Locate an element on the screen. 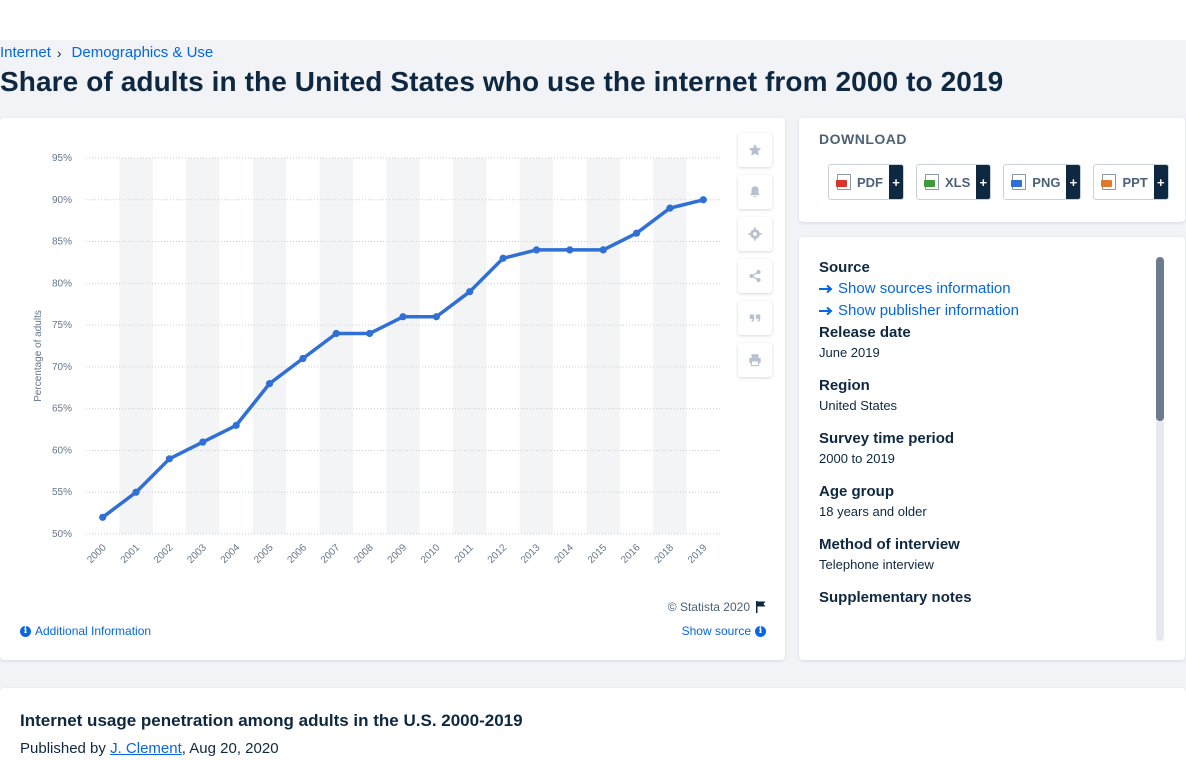  download-ppt-button: PPT + is located at coordinates (1131, 182).